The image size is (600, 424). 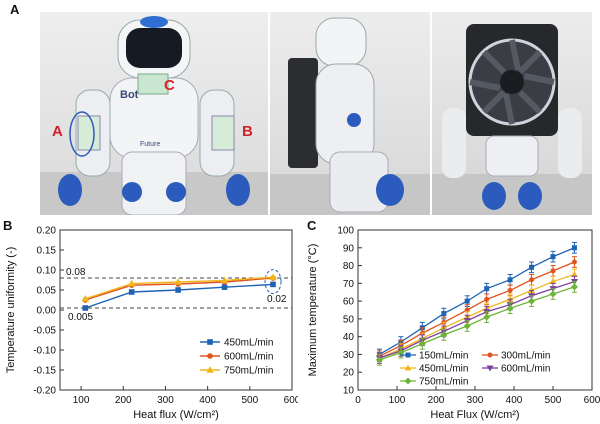 What do you see at coordinates (277, 299) in the screenshot?
I see `annotation-right: 0.02` at bounding box center [277, 299].